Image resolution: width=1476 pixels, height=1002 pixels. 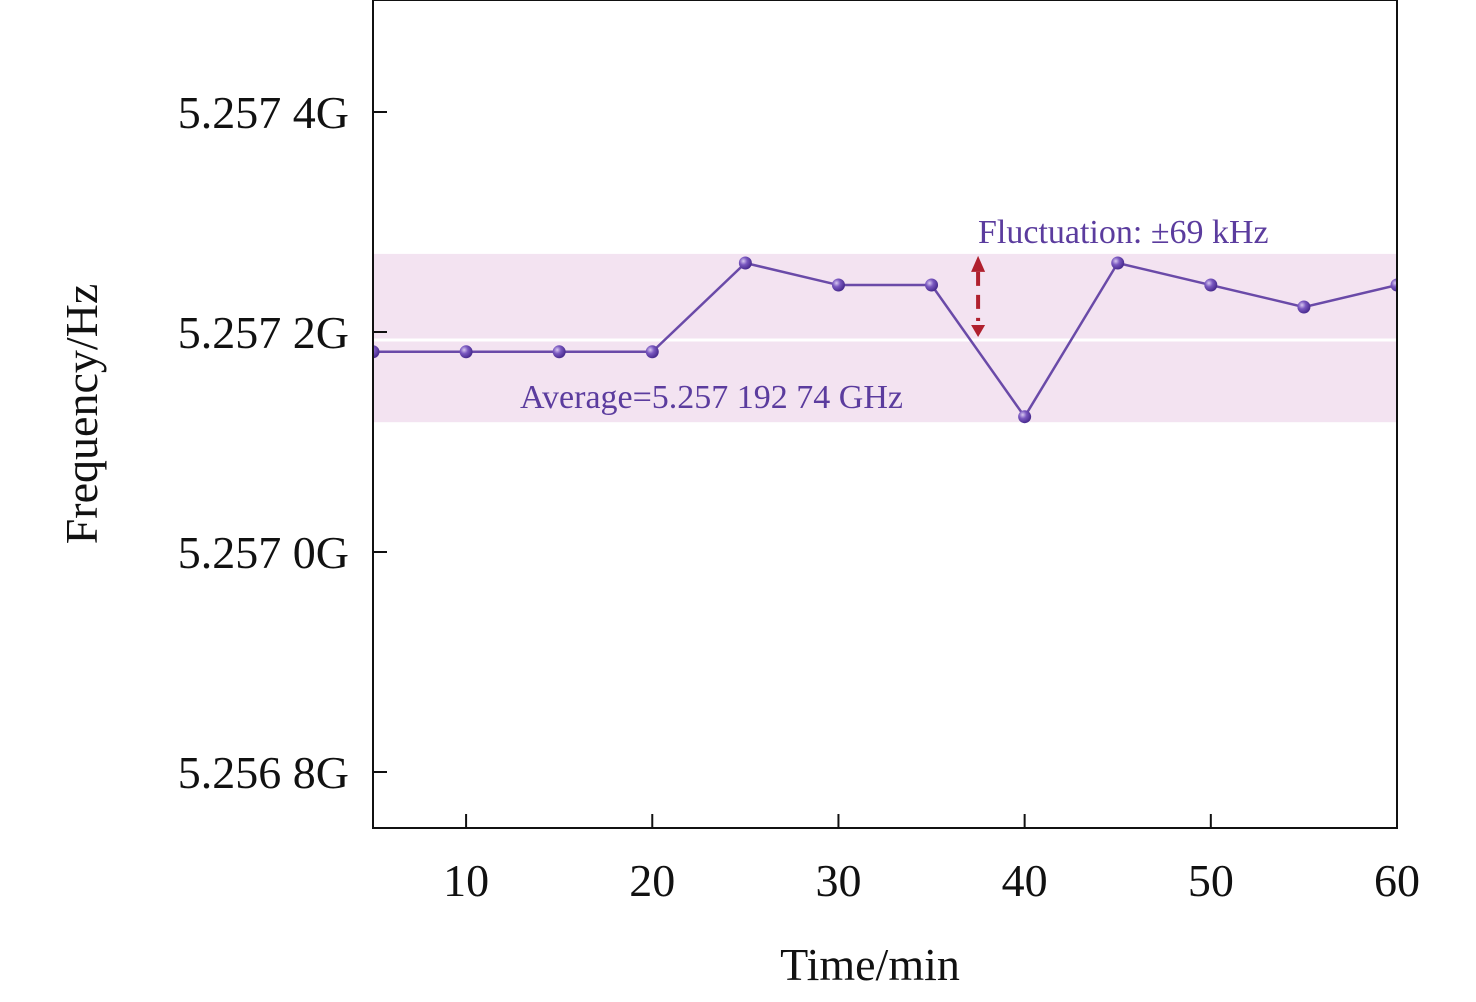 I want to click on y-tick-label: 5.257 4G, so click(x=263, y=112).